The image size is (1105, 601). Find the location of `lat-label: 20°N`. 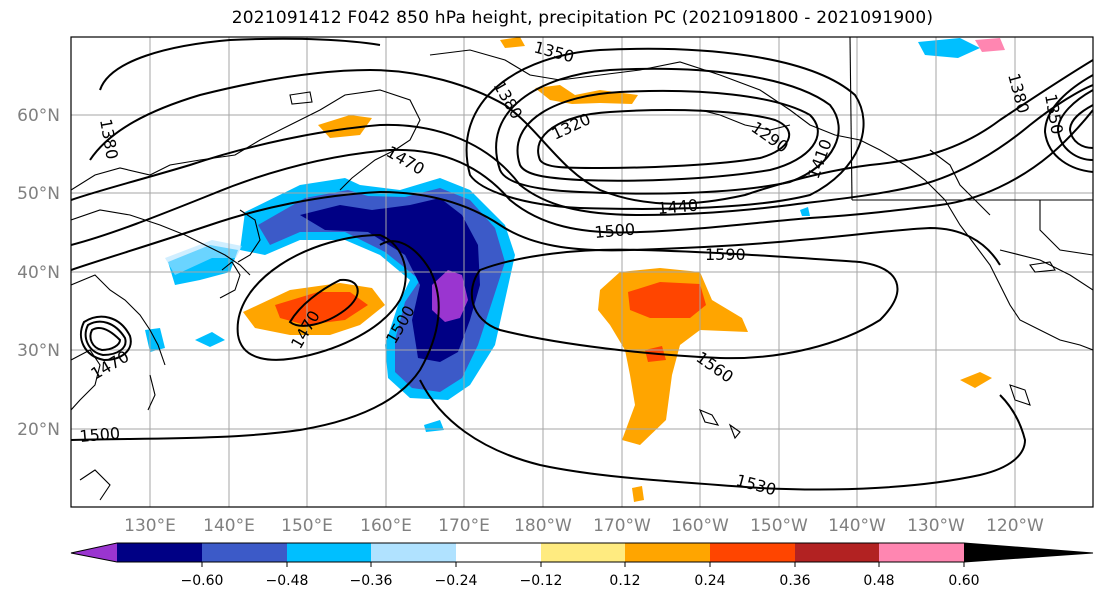

lat-label: 20°N is located at coordinates (38, 430).